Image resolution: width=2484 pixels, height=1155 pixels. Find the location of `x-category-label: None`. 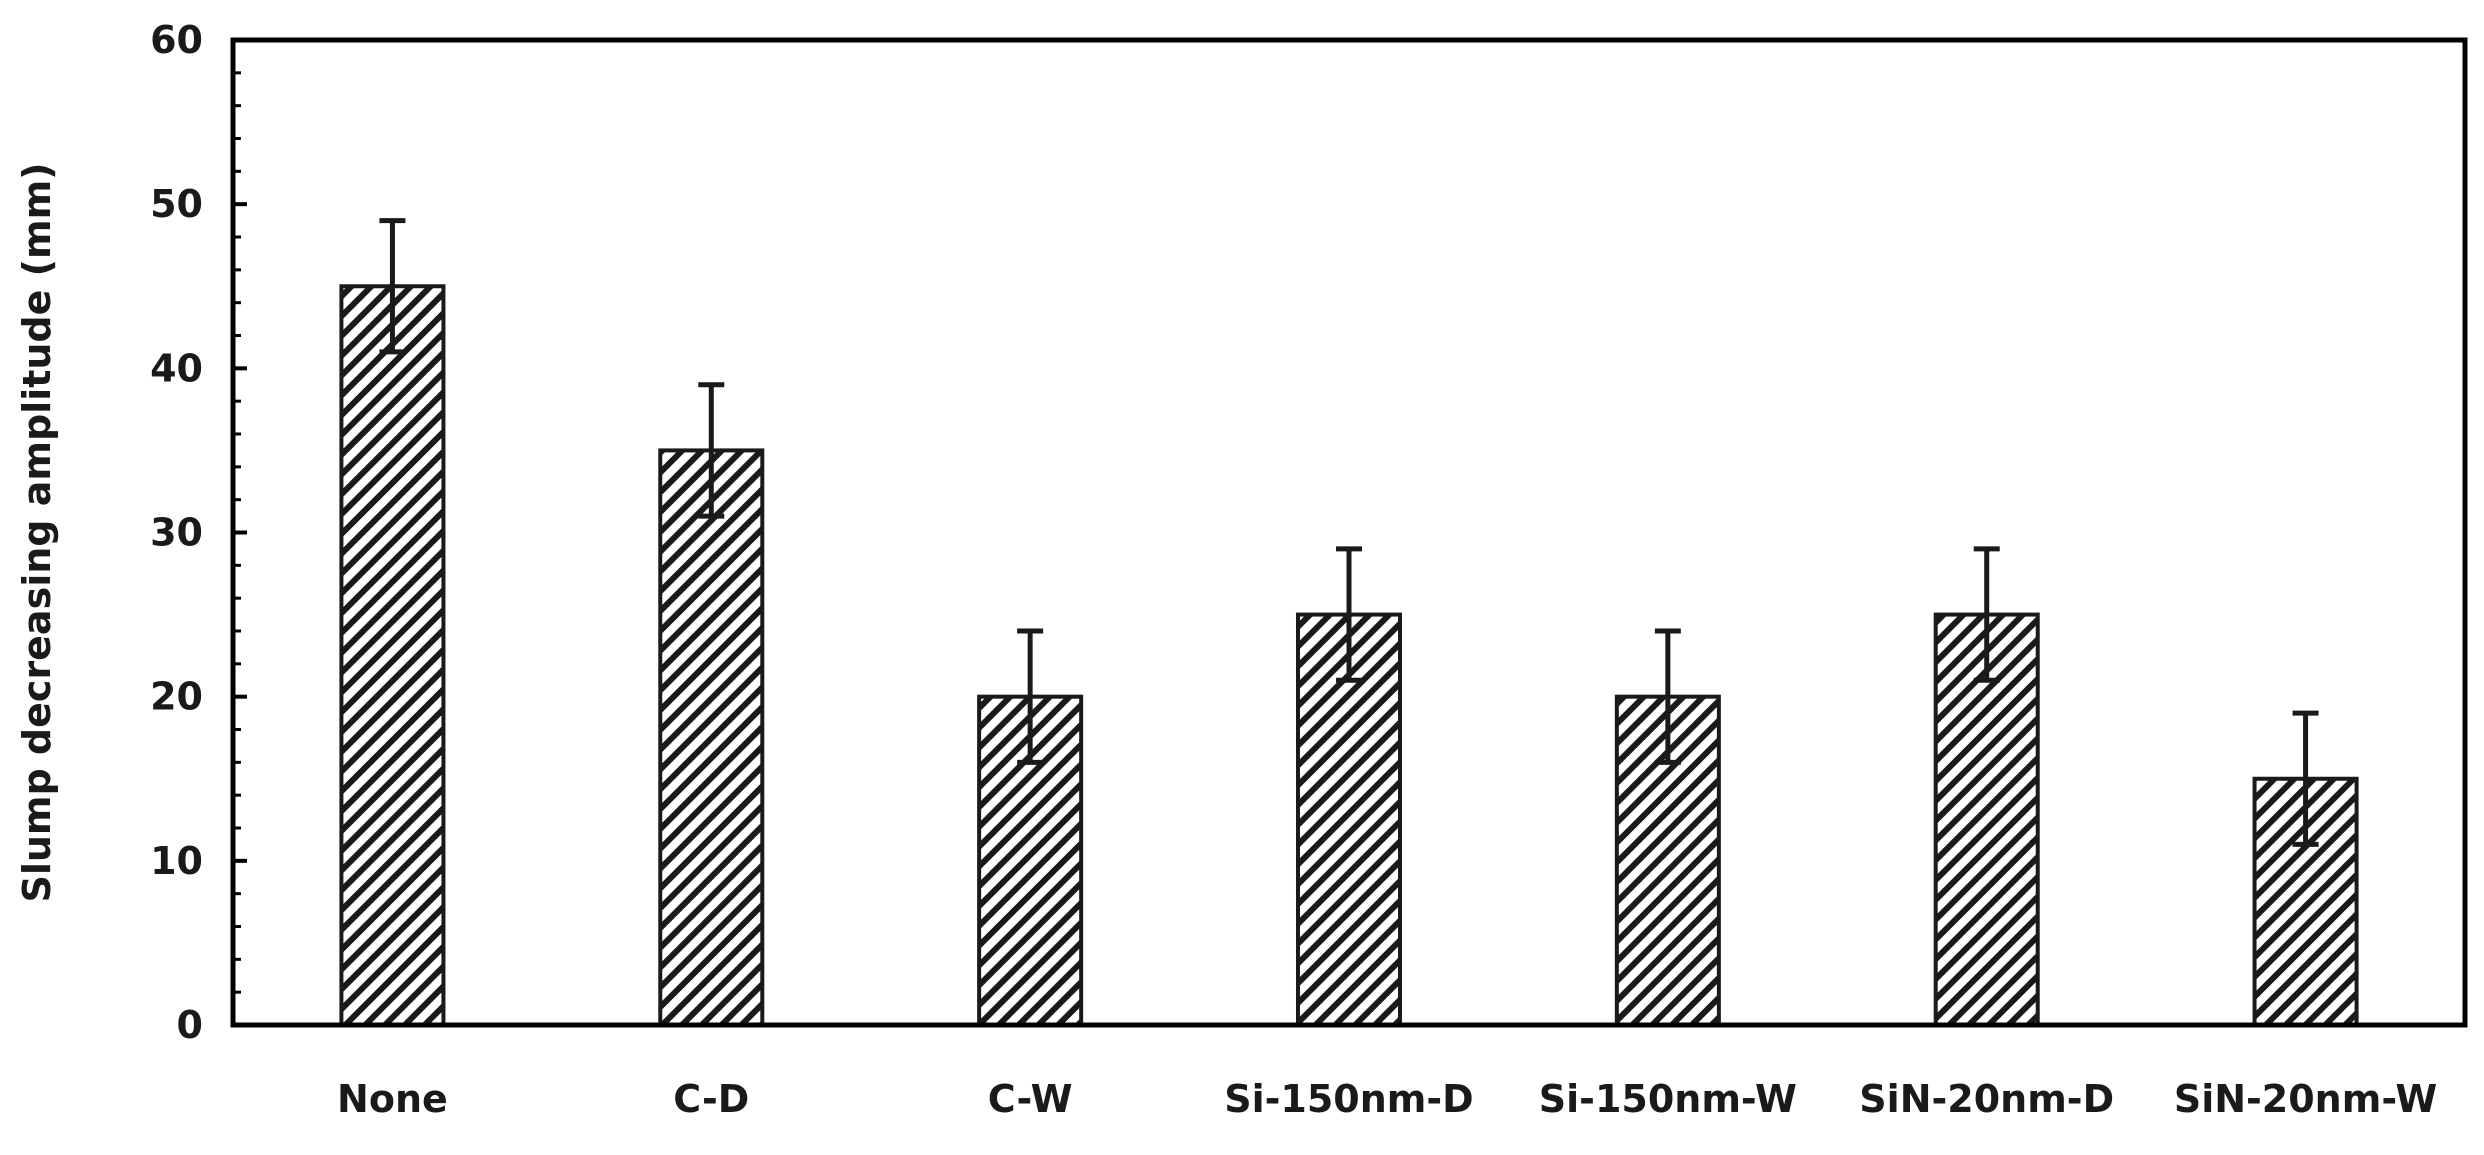

x-category-label: None is located at coordinates (392, 1099).